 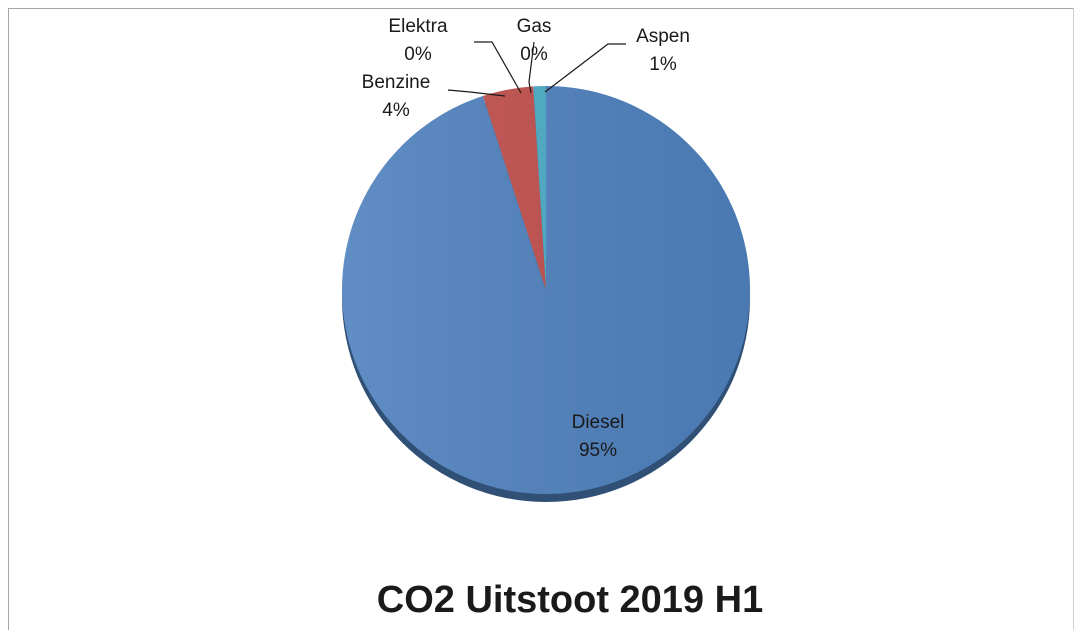 I want to click on leader-line-elektra, so click(x=498, y=67).